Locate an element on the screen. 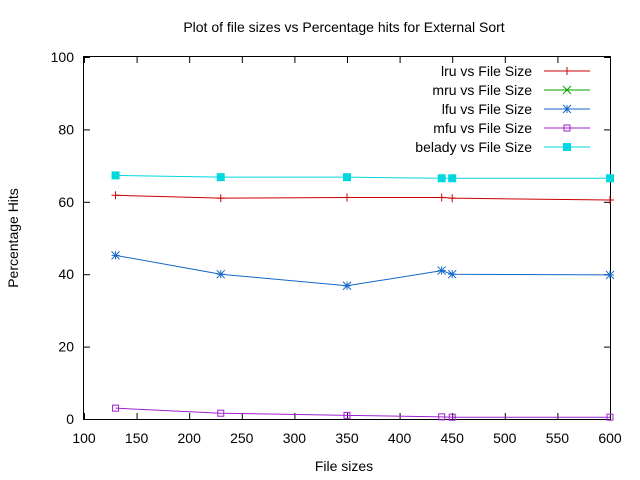 Image resolution: width=640 pixels, height=480 pixels. x-tick-label: 100 is located at coordinates (84, 438).